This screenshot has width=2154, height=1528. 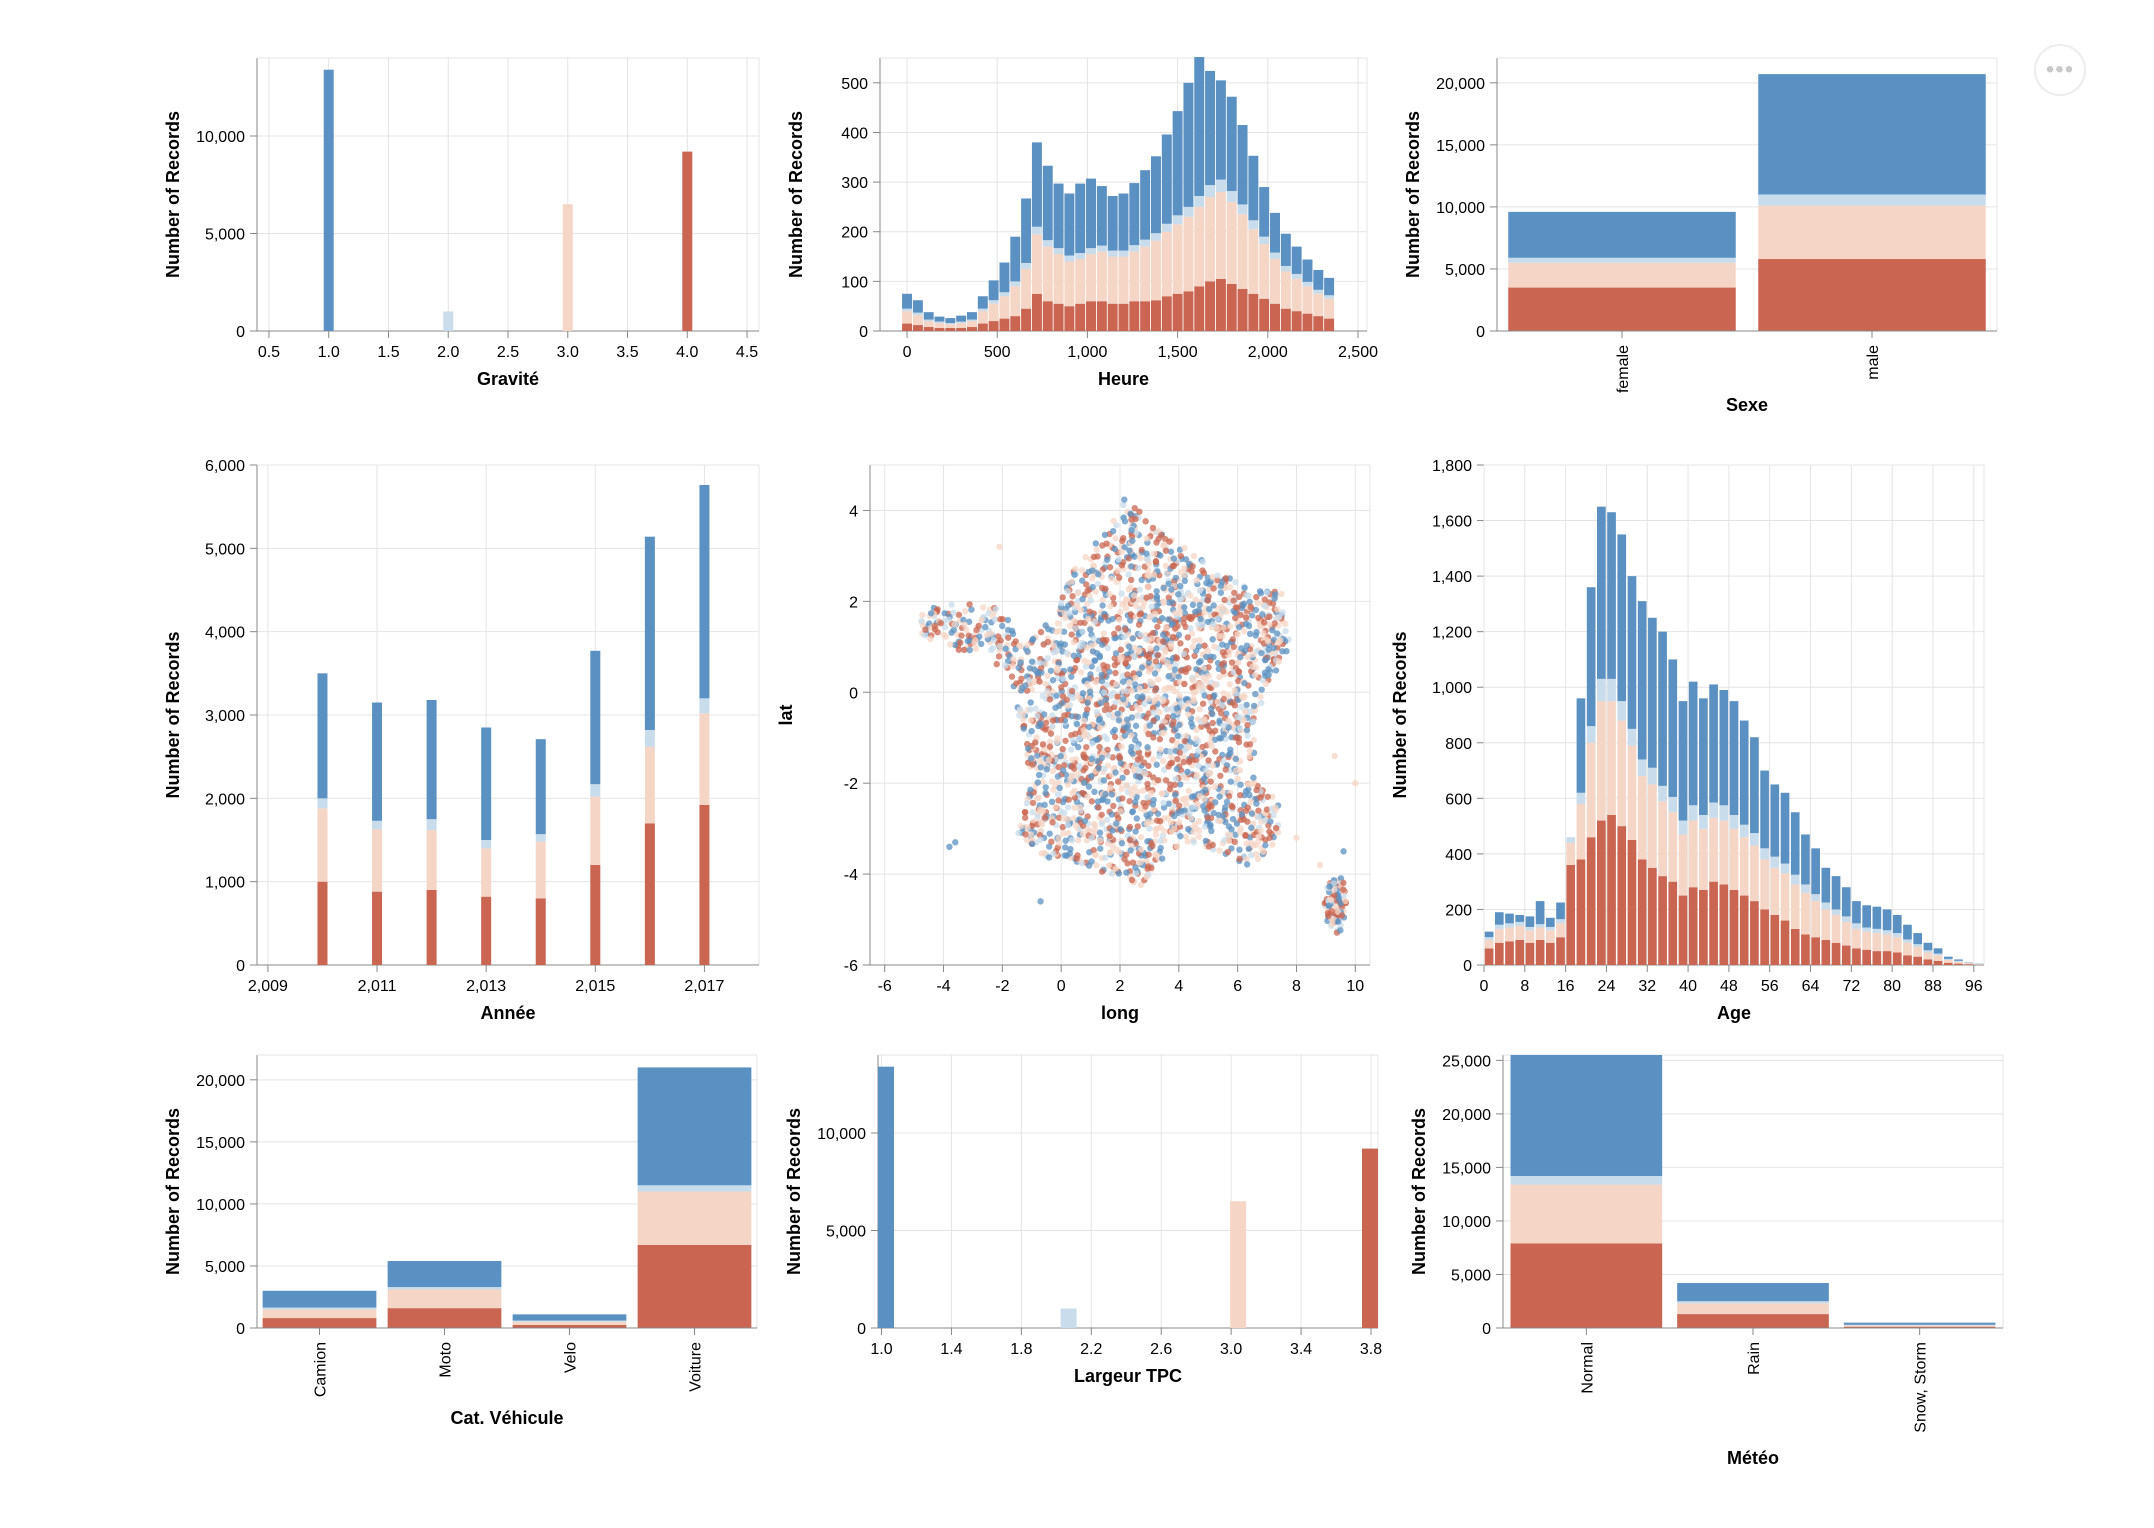 What do you see at coordinates (2060, 70) in the screenshot?
I see `more-options-button: •••` at bounding box center [2060, 70].